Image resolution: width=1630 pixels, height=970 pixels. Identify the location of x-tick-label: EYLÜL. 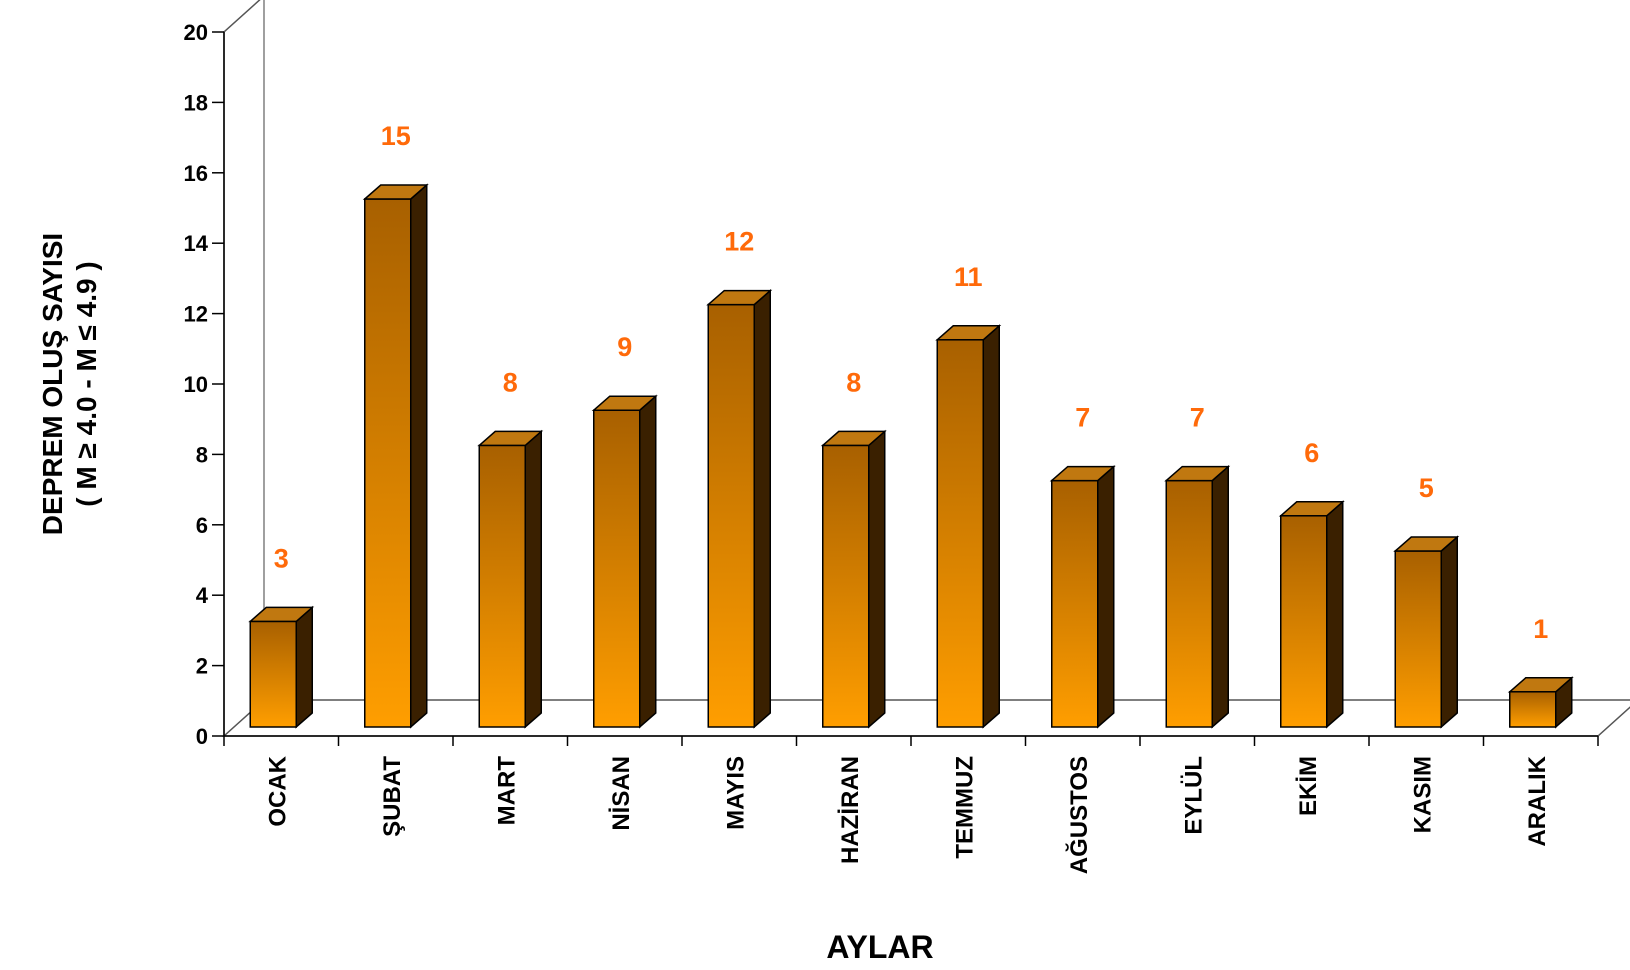
(1193, 795).